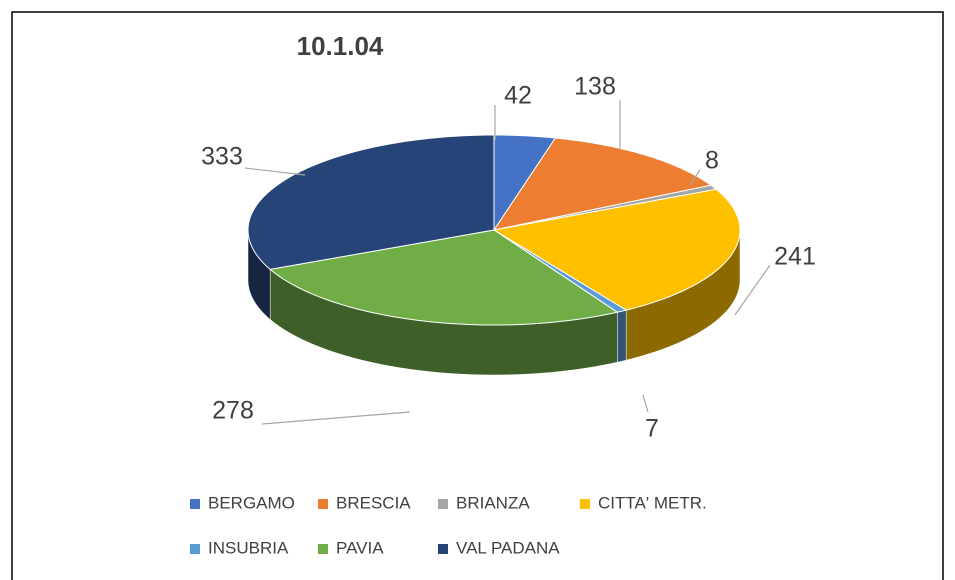  Describe the element at coordinates (360, 547) in the screenshot. I see `legend-label: PAVIA` at that location.